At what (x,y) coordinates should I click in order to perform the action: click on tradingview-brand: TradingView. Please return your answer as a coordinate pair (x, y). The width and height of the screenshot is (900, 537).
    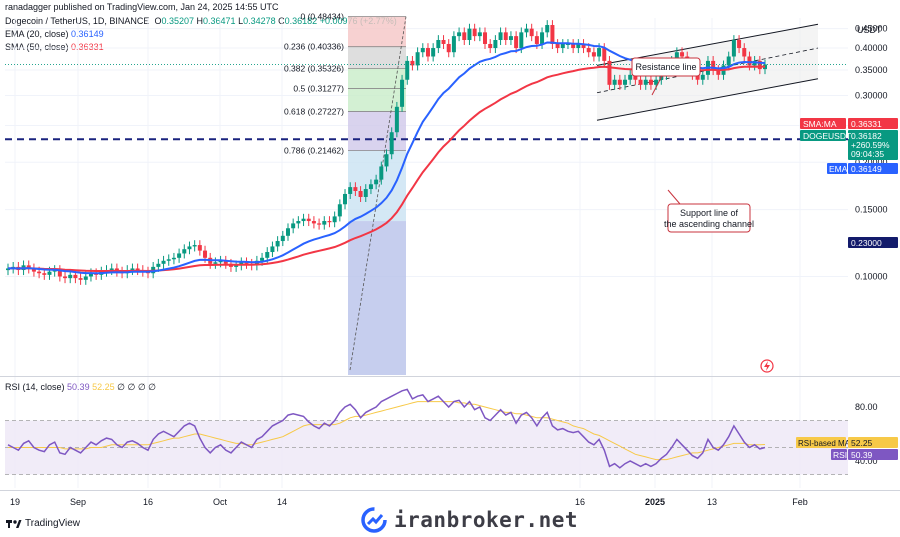
    Looking at the image, I should click on (43, 523).